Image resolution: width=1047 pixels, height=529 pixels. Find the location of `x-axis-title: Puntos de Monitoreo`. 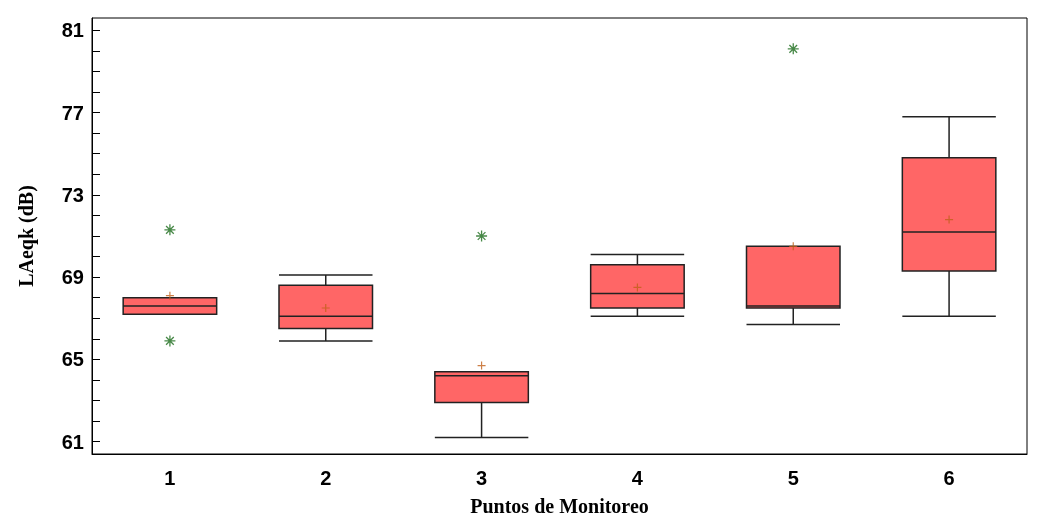

x-axis-title: Puntos de Monitoreo is located at coordinates (559, 506).